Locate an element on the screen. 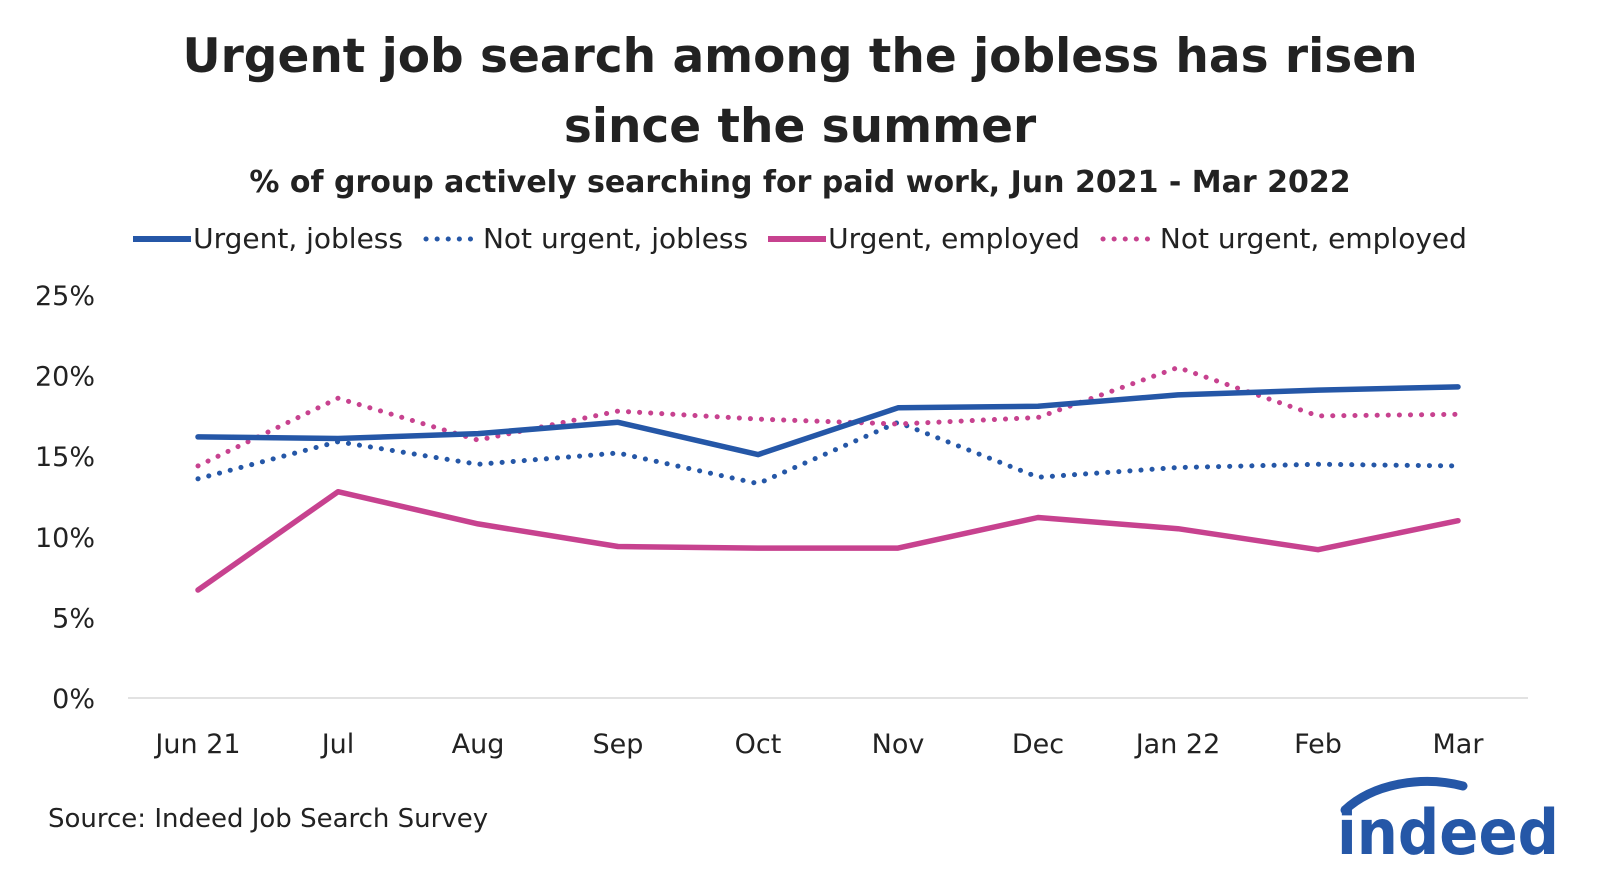 The height and width of the screenshot is (874, 1600). x-tick-label: Oct is located at coordinates (758, 744).